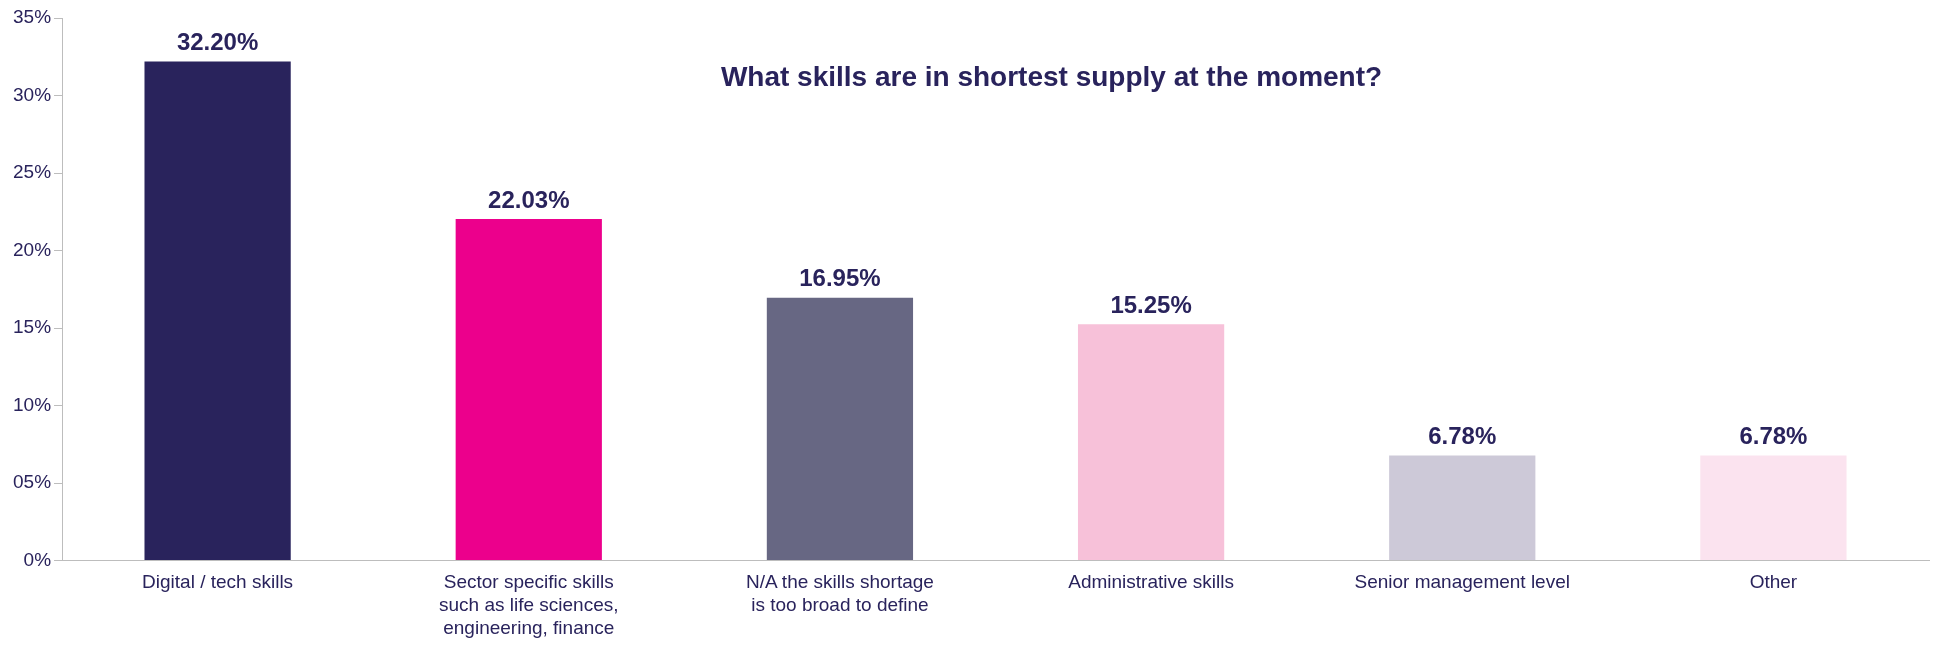 The image size is (1939, 647). I want to click on x-tick-label: N/A the skills shortage is too broad to define, so click(839, 593).